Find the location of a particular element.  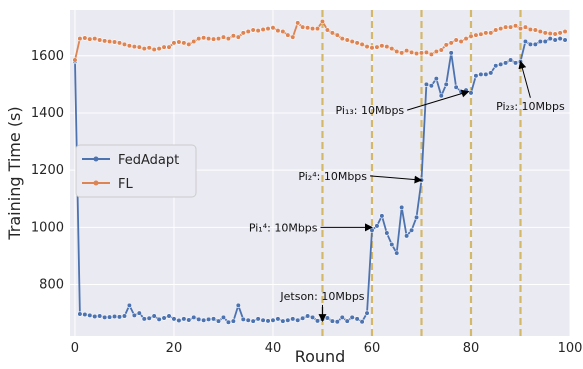

x-tick-label: 0 is located at coordinates (75, 348).